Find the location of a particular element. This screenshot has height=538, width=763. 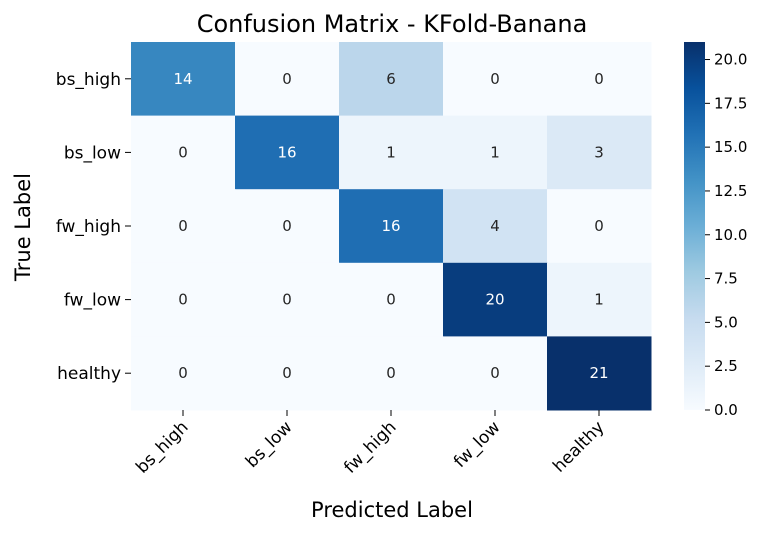

x-tick-label: bs_low is located at coordinates (269, 444).